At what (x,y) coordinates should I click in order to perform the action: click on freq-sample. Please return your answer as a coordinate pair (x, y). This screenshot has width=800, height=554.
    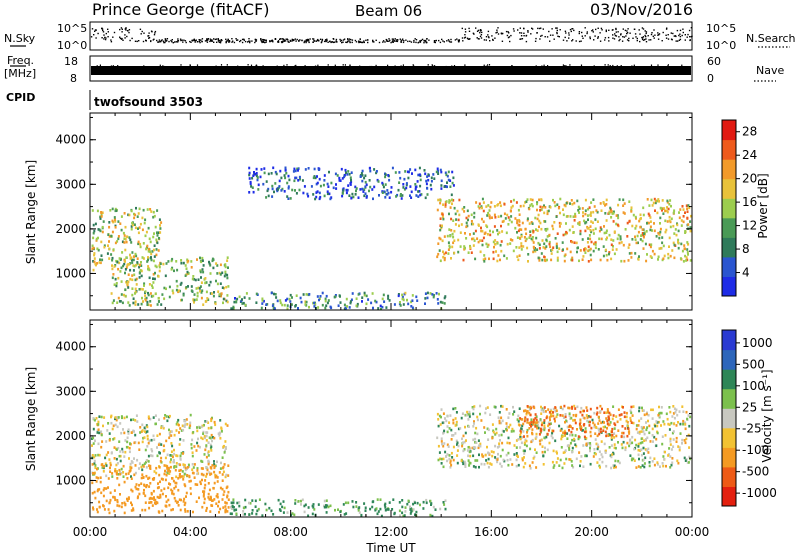
    Looking at the image, I should click on (317, 66).